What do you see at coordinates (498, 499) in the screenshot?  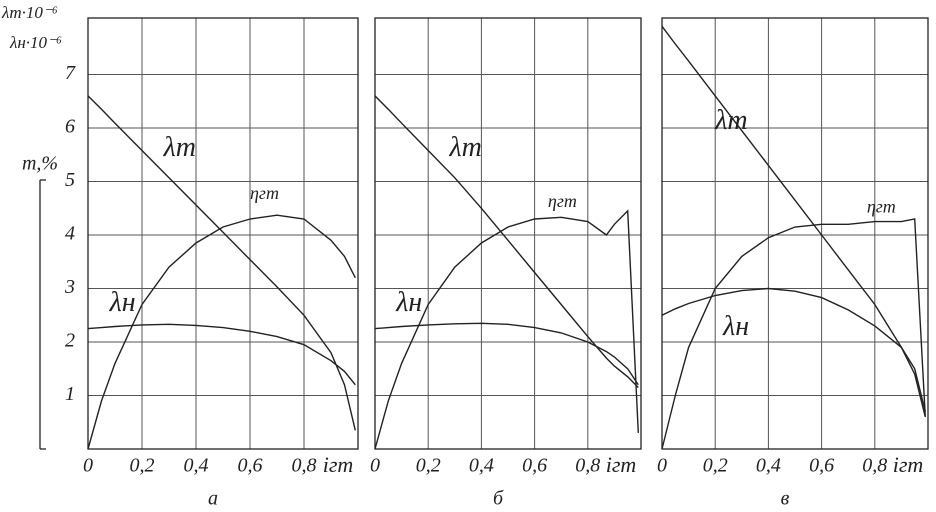 I see `panel-label: б` at bounding box center [498, 499].